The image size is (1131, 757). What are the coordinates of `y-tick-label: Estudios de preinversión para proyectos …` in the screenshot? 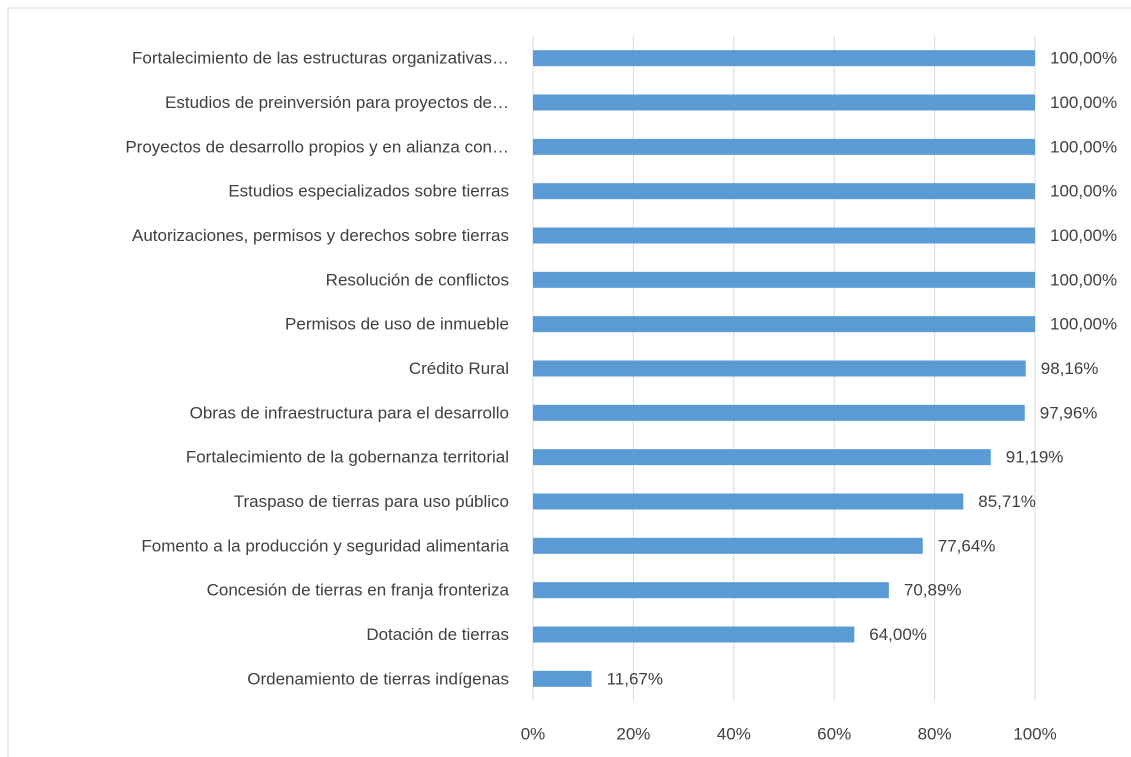 It's located at (337, 102).